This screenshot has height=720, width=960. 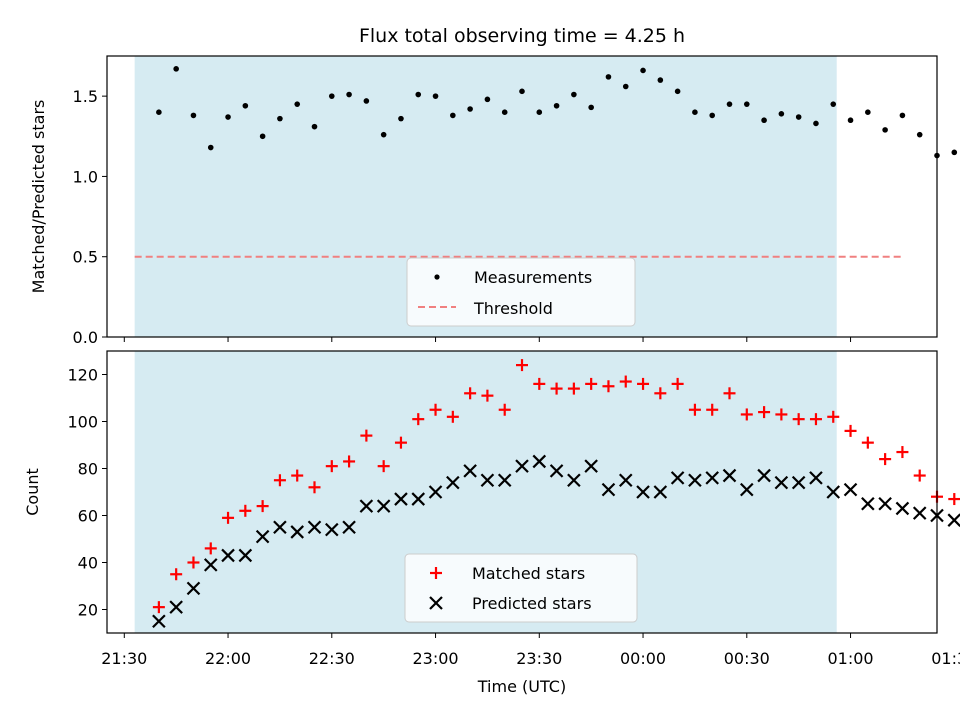 What do you see at coordinates (522, 36) in the screenshot?
I see `chart-title: Flux total observing time = 4.25 h` at bounding box center [522, 36].